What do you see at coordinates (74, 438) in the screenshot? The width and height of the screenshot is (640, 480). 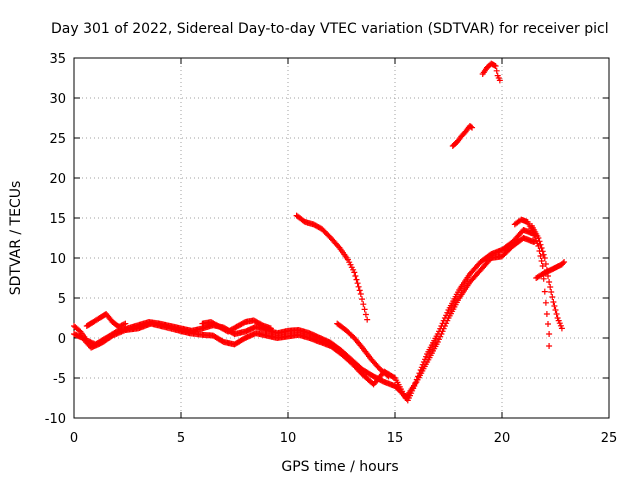 I see `x-tick-label: 0` at bounding box center [74, 438].